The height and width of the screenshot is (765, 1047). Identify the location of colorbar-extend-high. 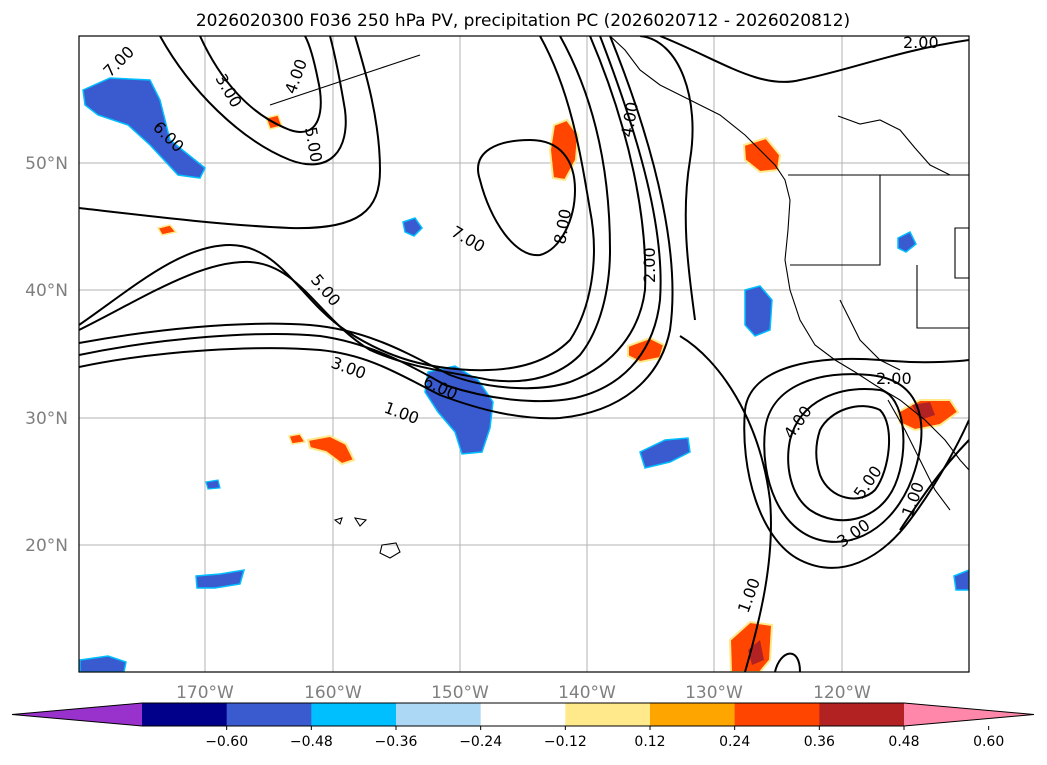
(969, 714).